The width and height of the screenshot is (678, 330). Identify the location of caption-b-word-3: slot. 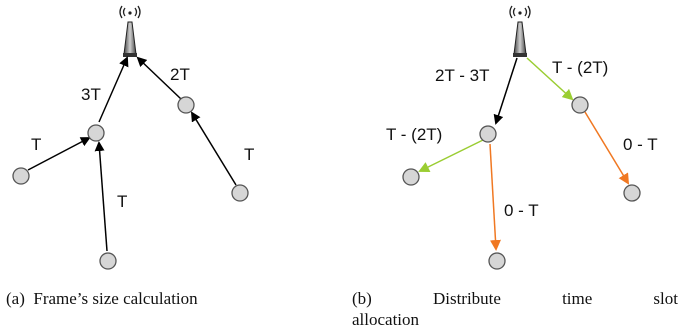
(665, 298).